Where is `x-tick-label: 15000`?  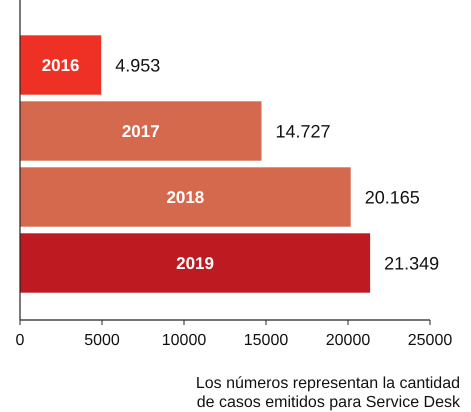 x-tick-label: 15000 is located at coordinates (266, 340).